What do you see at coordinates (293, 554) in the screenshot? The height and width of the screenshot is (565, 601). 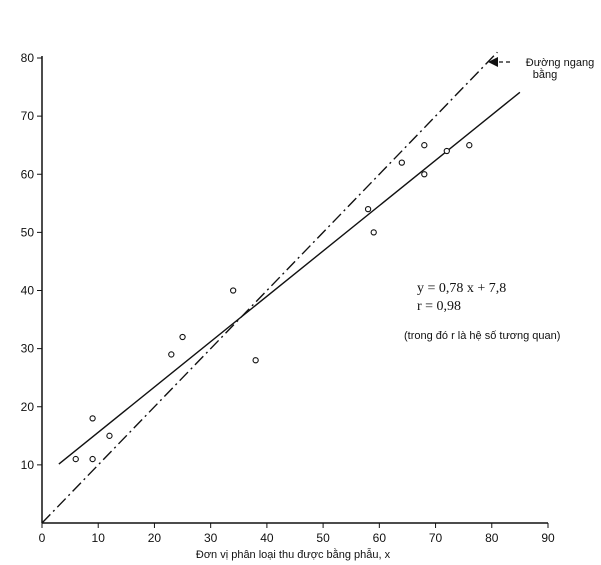 I see `x-axis-title: Đơn vị phân loại thu được bằng phẫu, x` at bounding box center [293, 554].